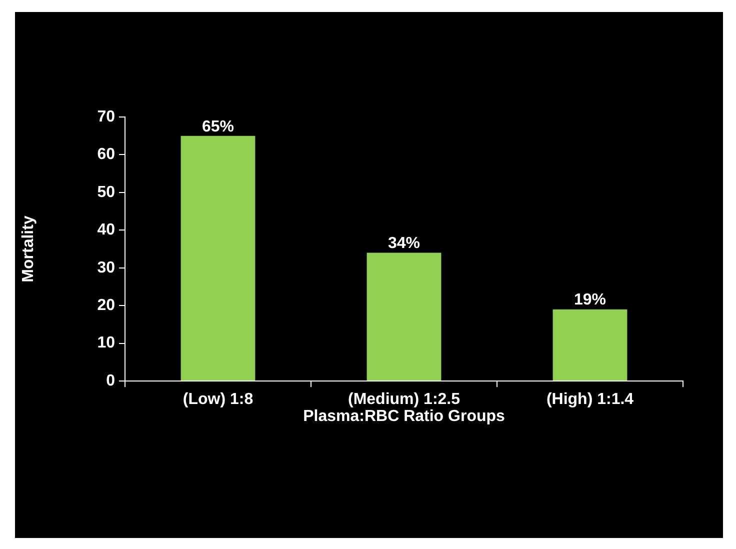  Describe the element at coordinates (590, 300) in the screenshot. I see `data-label: 19%` at that location.